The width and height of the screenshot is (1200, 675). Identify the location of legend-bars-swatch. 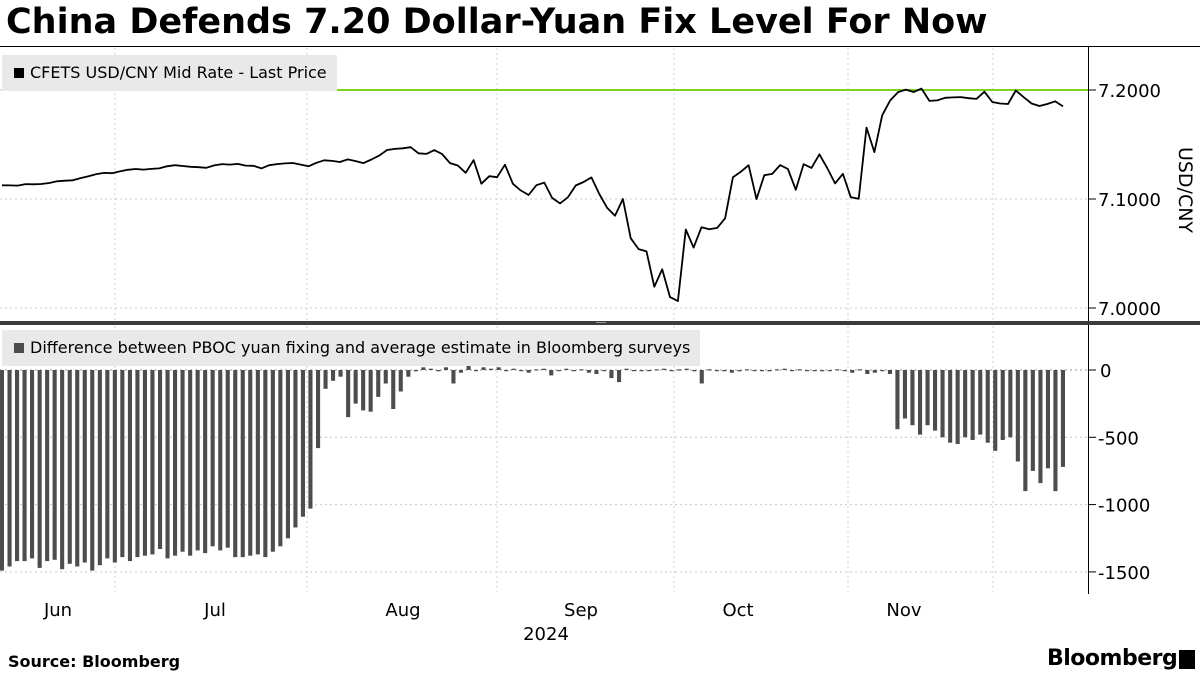
(19, 348).